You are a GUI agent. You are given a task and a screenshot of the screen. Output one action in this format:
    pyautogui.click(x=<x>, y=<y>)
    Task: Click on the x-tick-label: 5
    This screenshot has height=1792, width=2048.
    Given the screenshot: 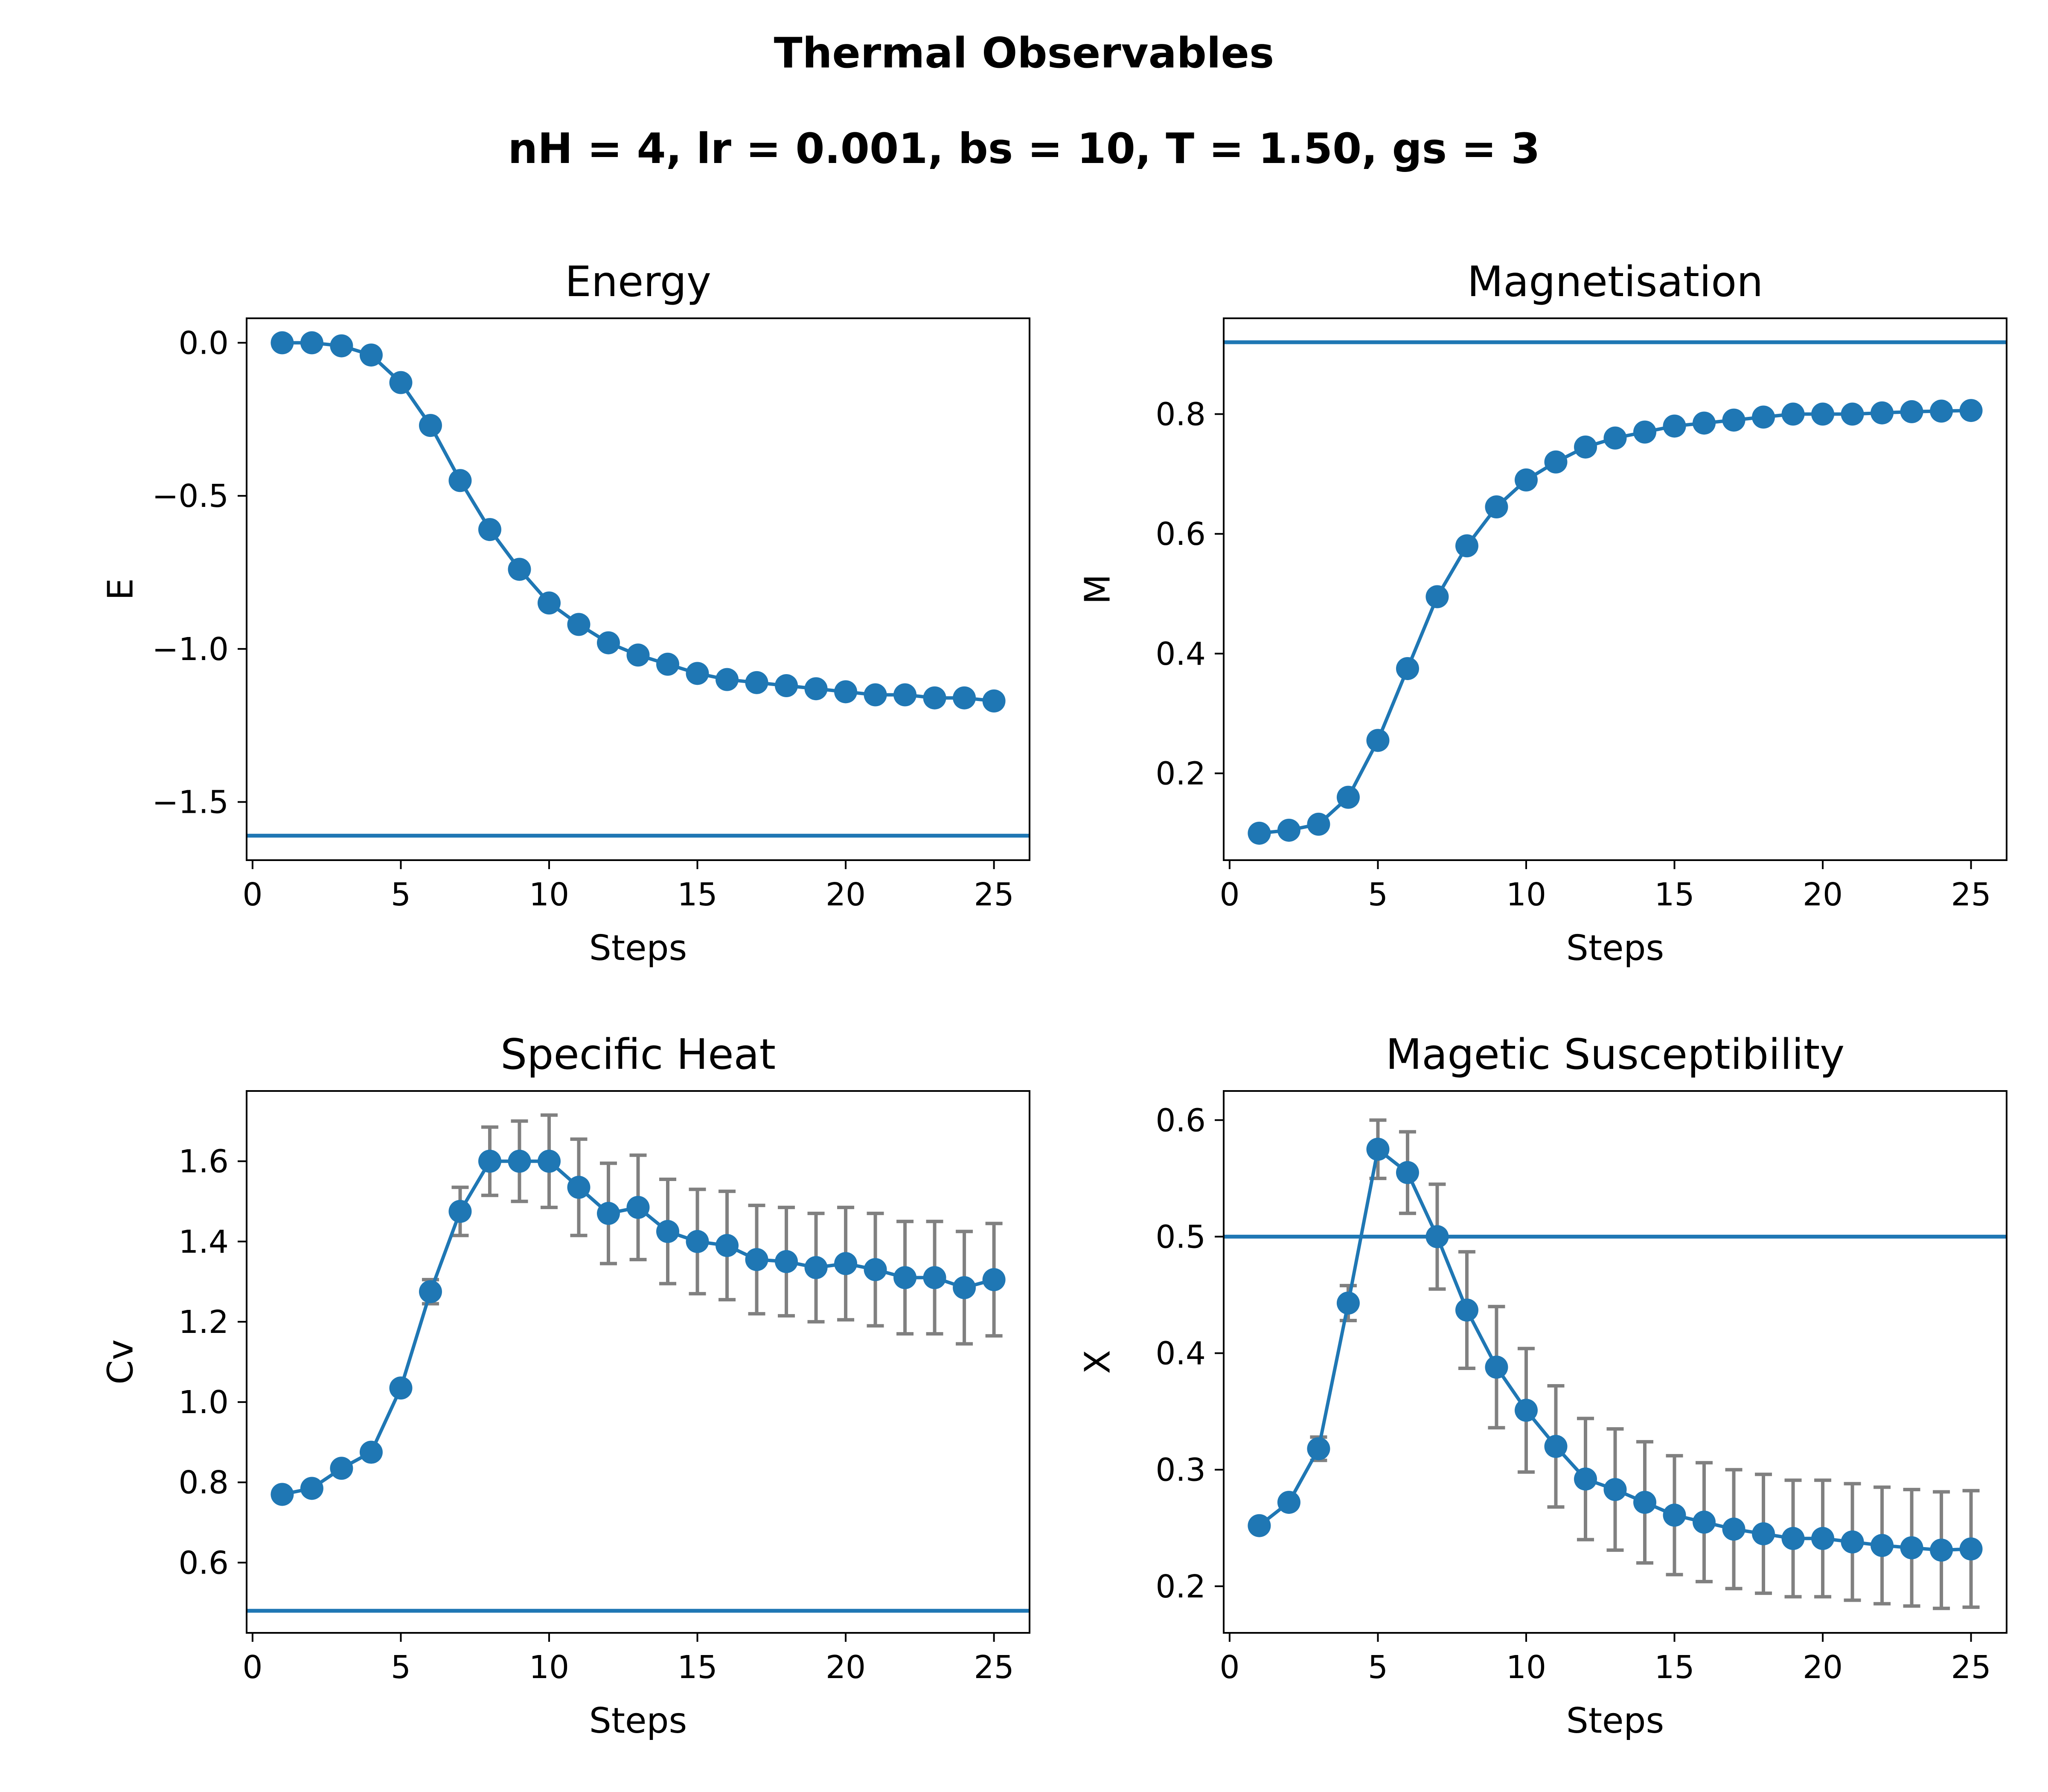 What is the action you would take?
    pyautogui.click(x=401, y=1667)
    